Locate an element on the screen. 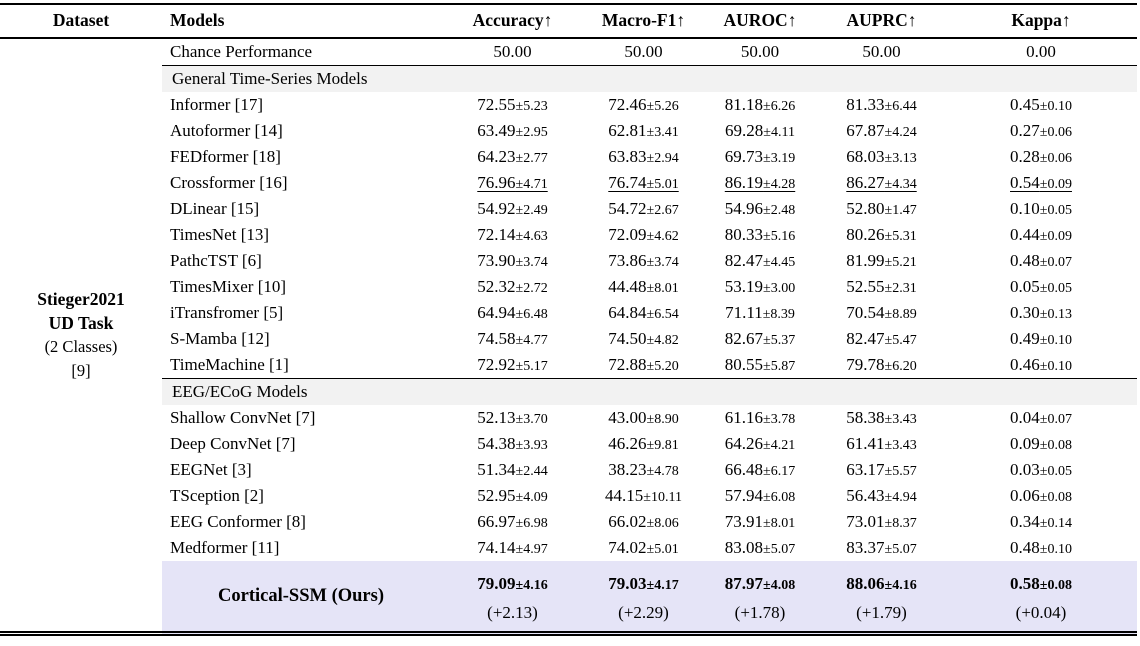 This screenshot has width=1140, height=646. std-dev: ±2.72 is located at coordinates (531, 288).